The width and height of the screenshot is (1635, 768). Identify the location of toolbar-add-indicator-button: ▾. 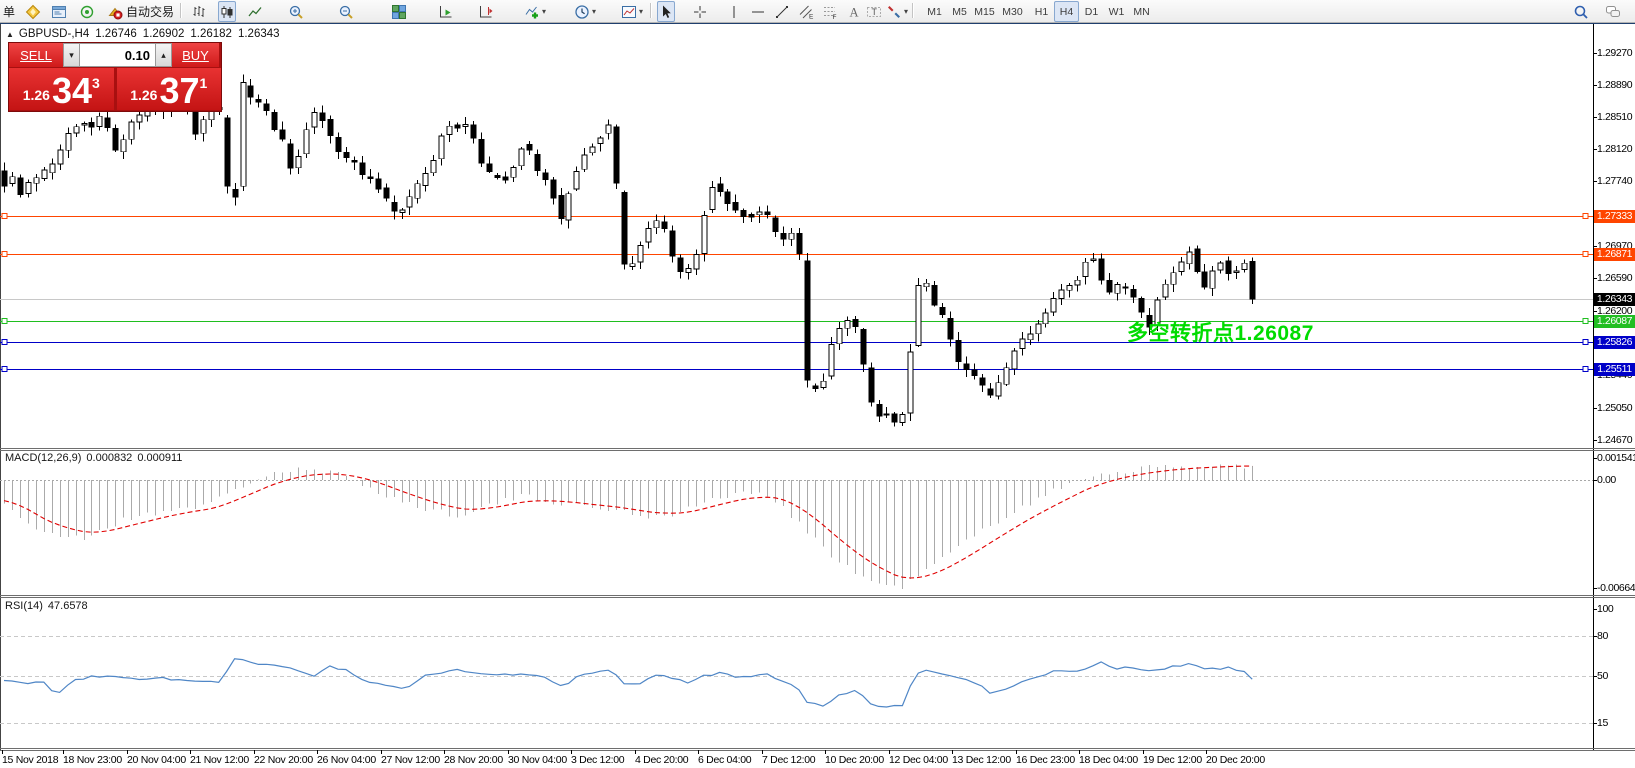
(535, 11).